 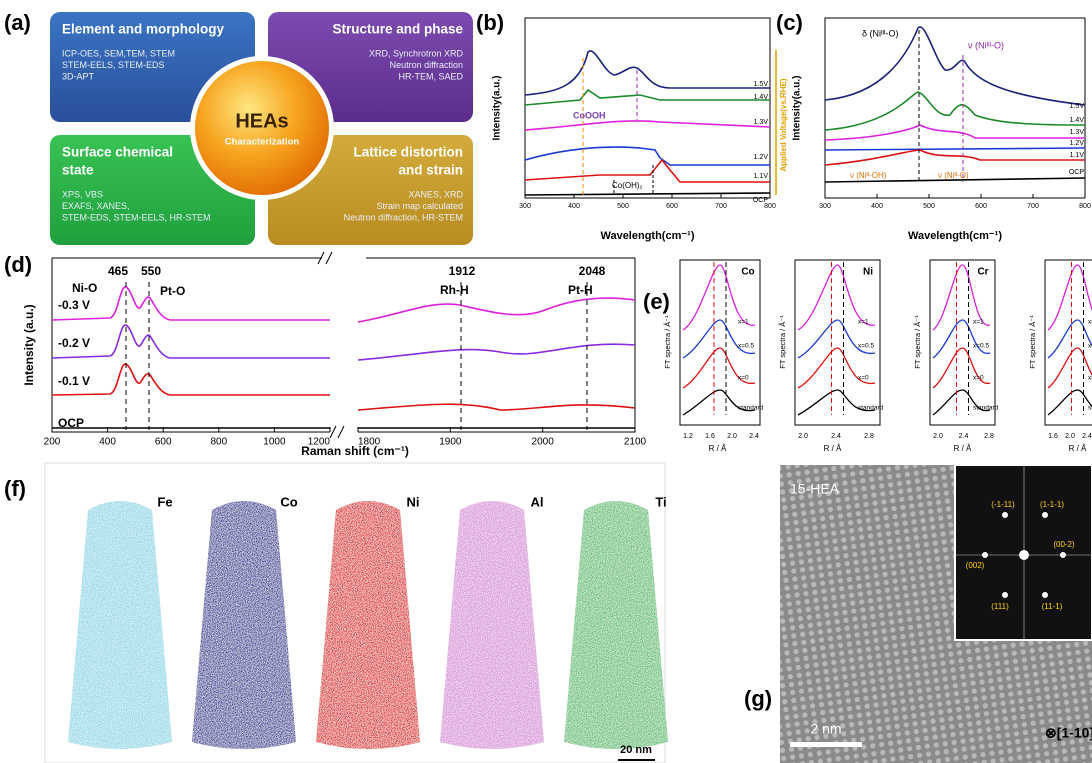 What do you see at coordinates (537, 501) in the screenshot?
I see `element: Al` at bounding box center [537, 501].